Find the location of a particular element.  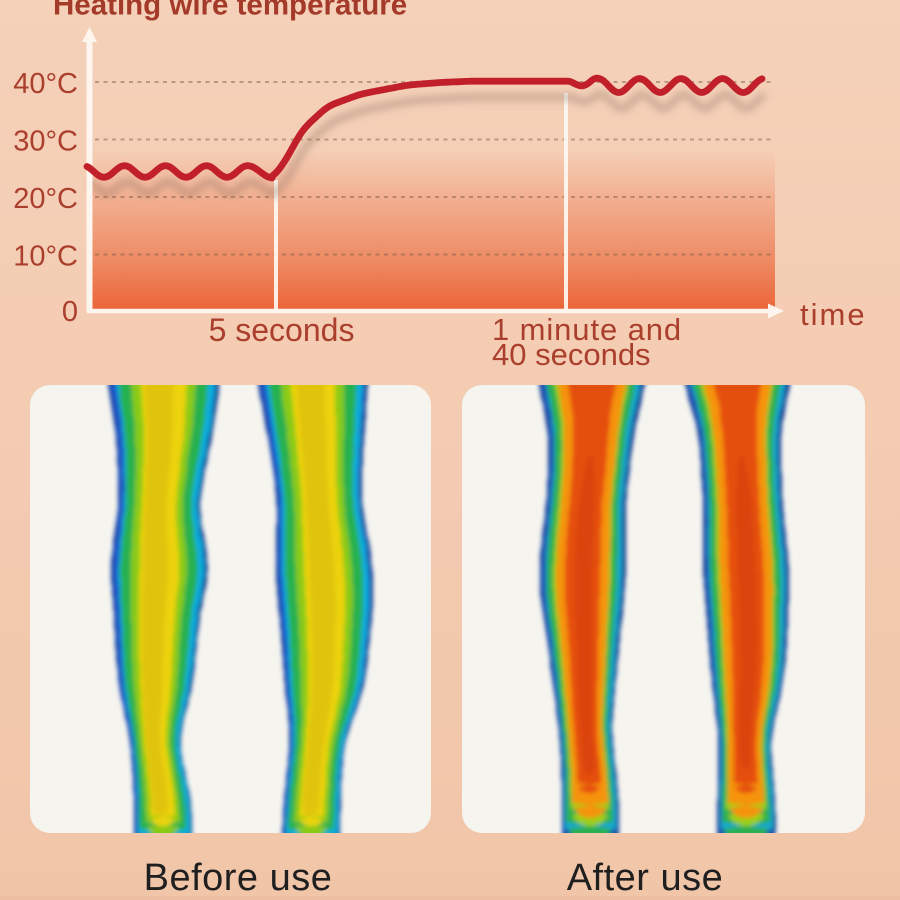

svg-text: time is located at coordinates (833, 314).